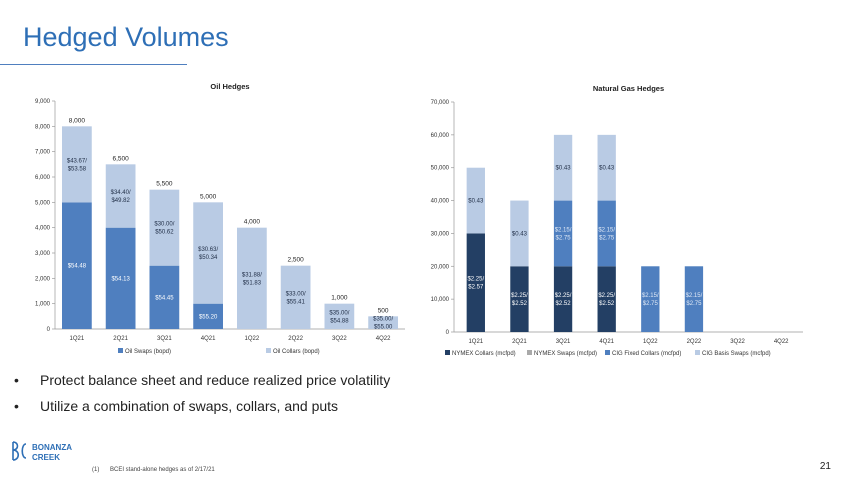  Describe the element at coordinates (164, 225) in the screenshot. I see `data-label: $30.00/` at that location.